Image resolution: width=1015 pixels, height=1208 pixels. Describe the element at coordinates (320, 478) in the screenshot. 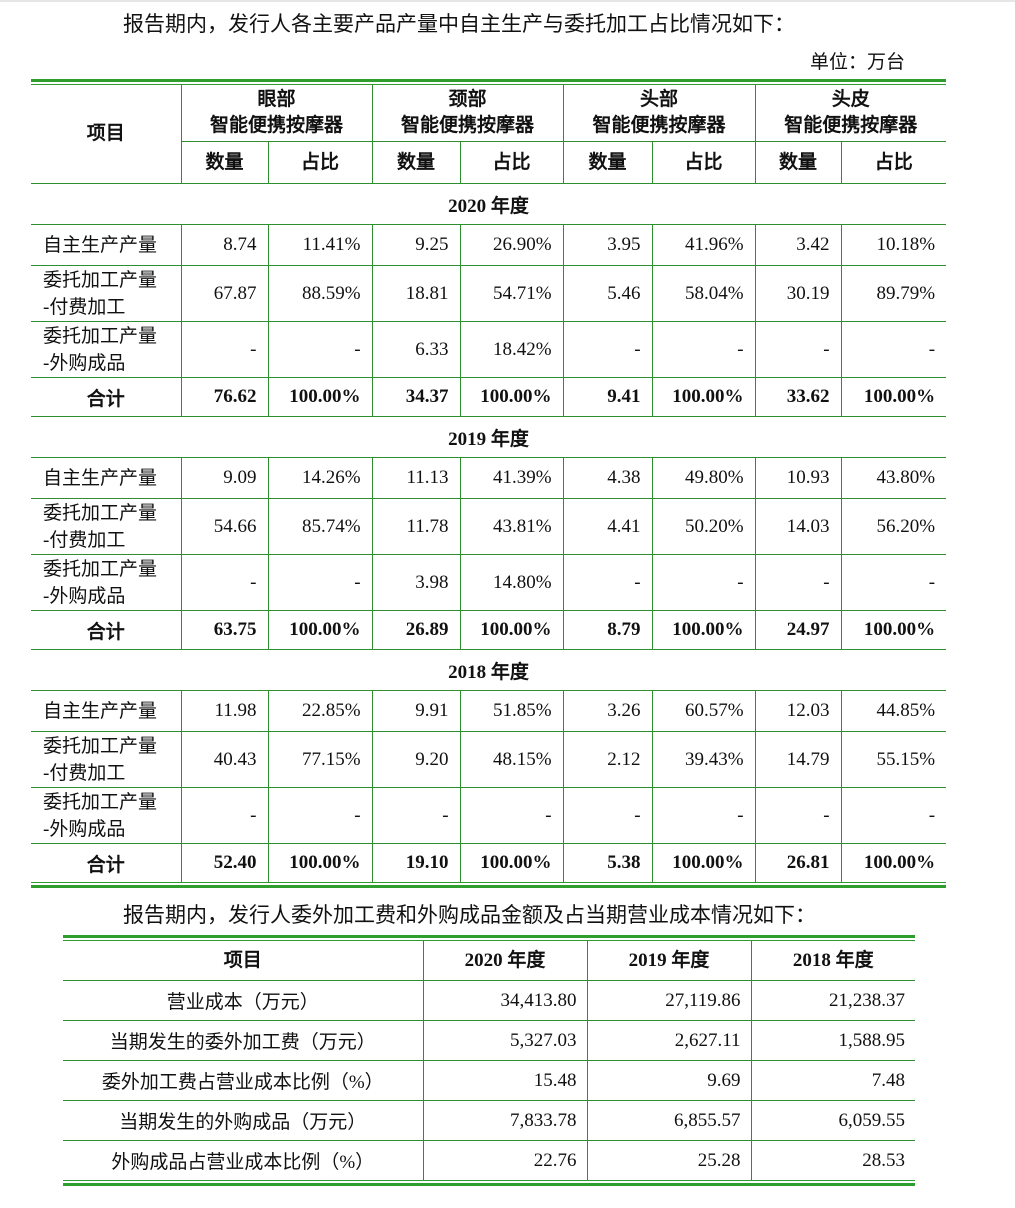

I see `value-cell: 14.26%` at that location.